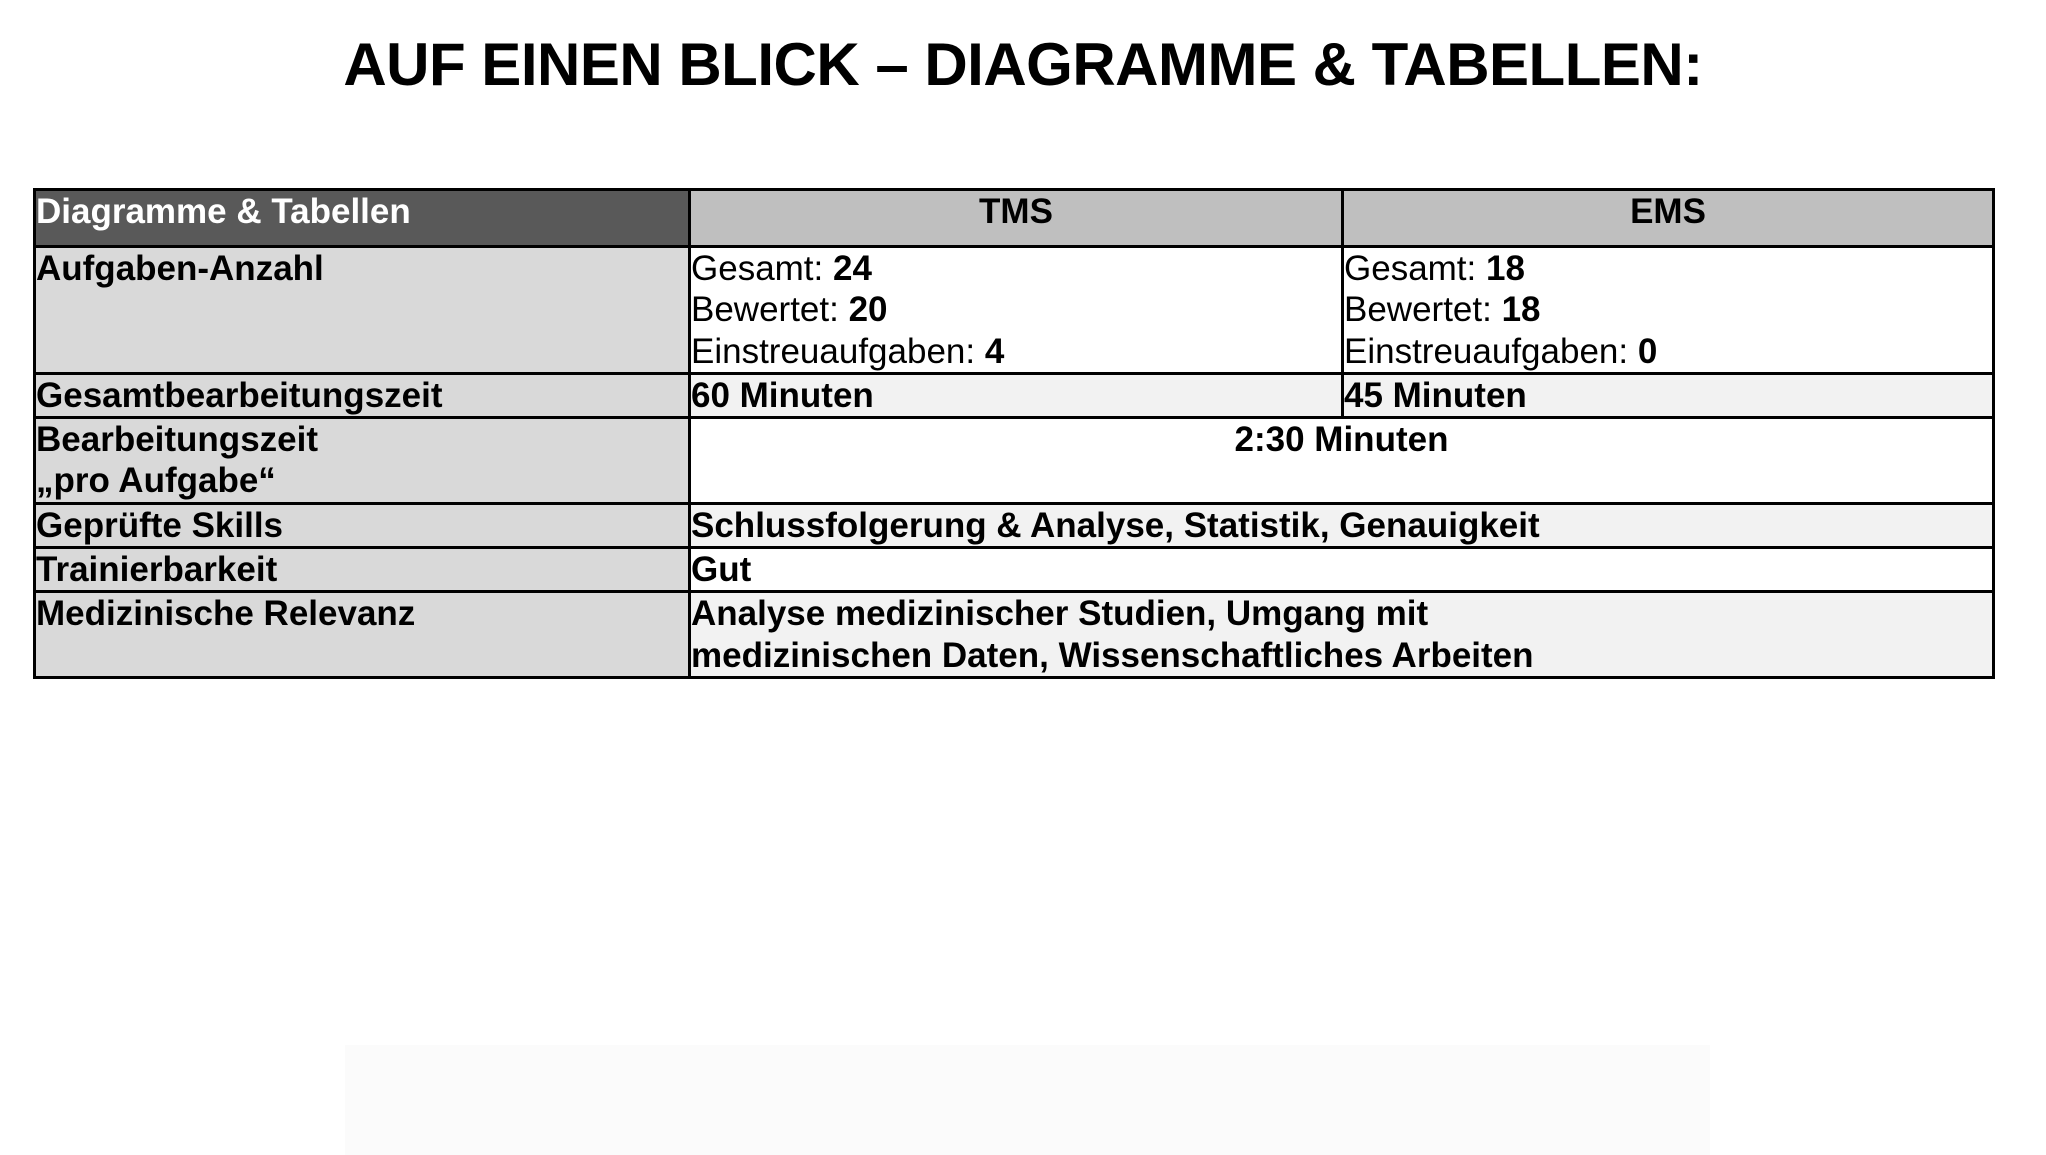 The height and width of the screenshot is (1155, 2046). I want to click on row-label-bearbeitungszeit-pro-aufgabe: Bearbeitungszeit „pro Aufgabe“, so click(362, 460).